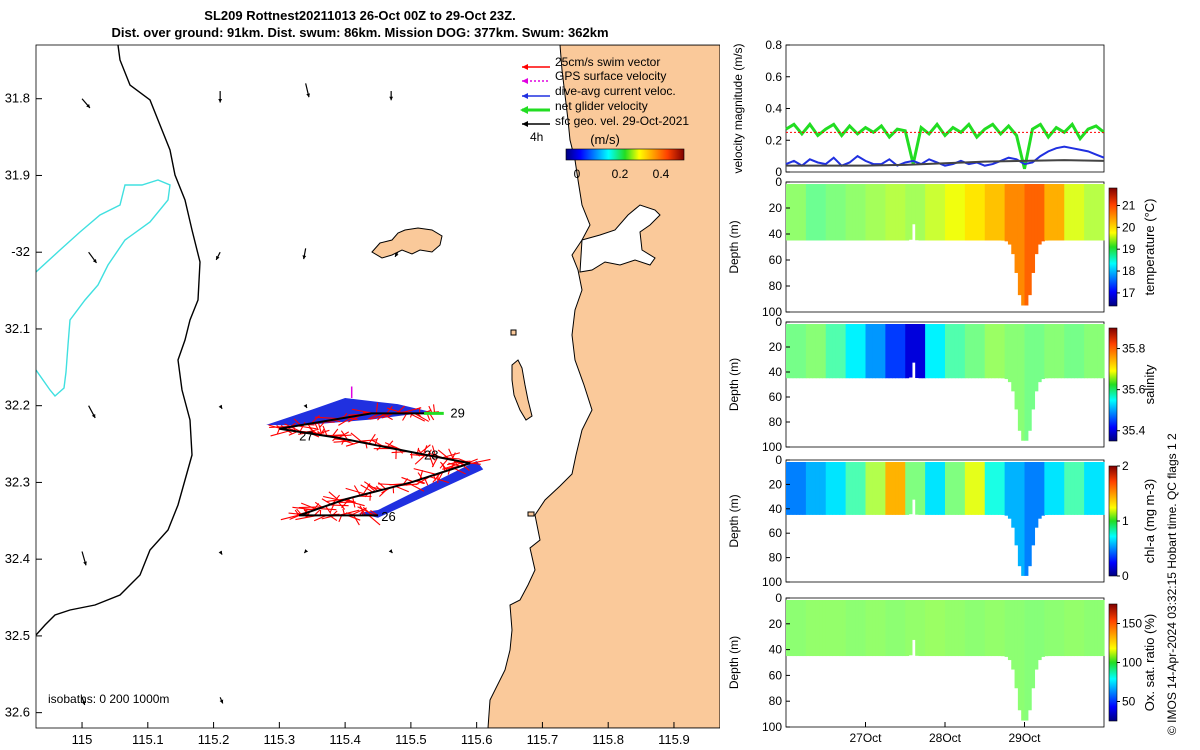 The height and width of the screenshot is (750, 1200). Describe the element at coordinates (610, 76) in the screenshot. I see `legend-gps: GPS surface velocity` at that location.